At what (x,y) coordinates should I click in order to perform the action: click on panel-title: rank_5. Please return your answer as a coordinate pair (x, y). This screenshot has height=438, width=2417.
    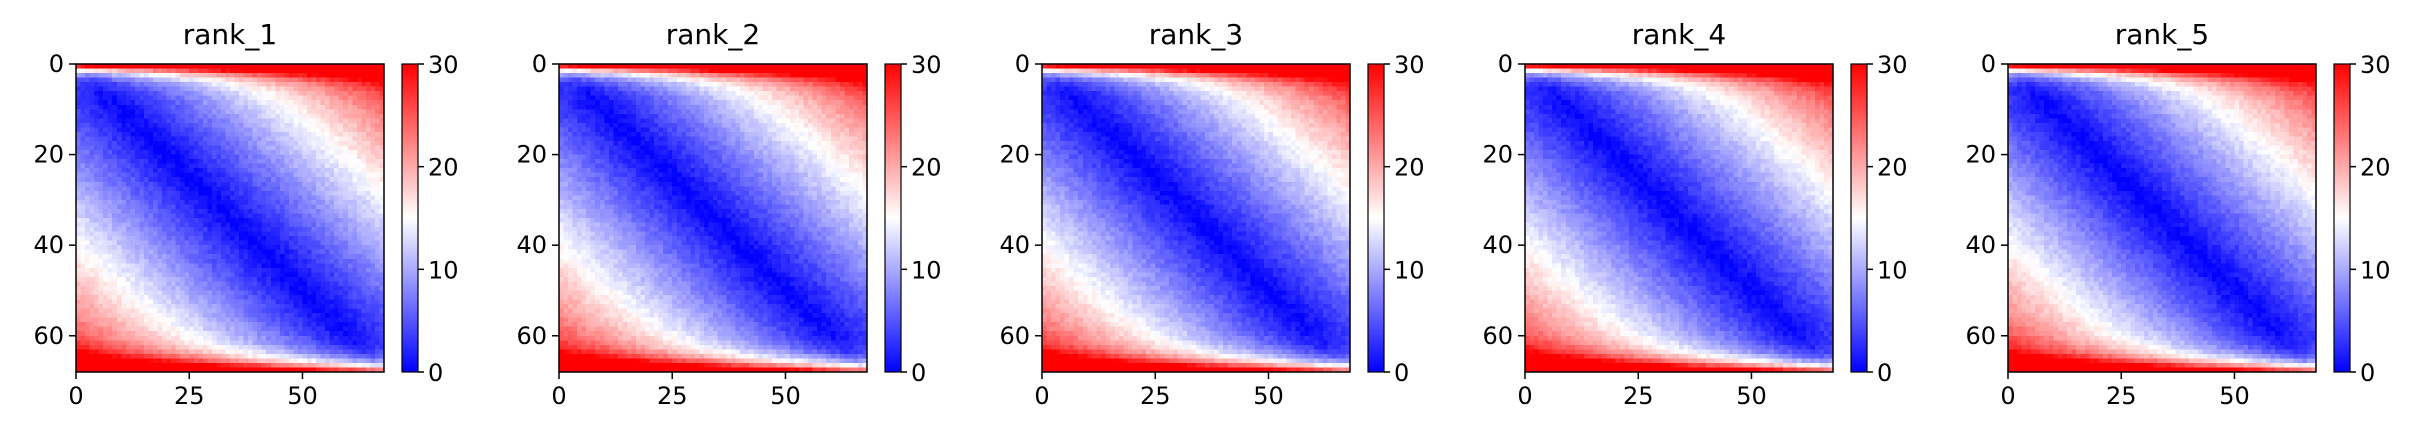
    Looking at the image, I should click on (2162, 34).